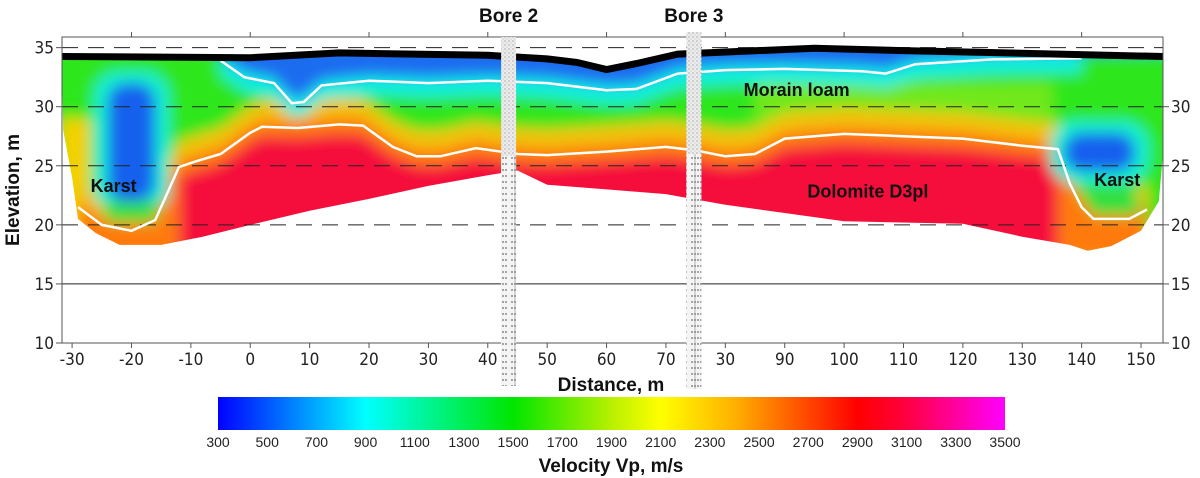 The image size is (1200, 478). What do you see at coordinates (218, 442) in the screenshot?
I see `colorbar-tick-label: 300` at bounding box center [218, 442].